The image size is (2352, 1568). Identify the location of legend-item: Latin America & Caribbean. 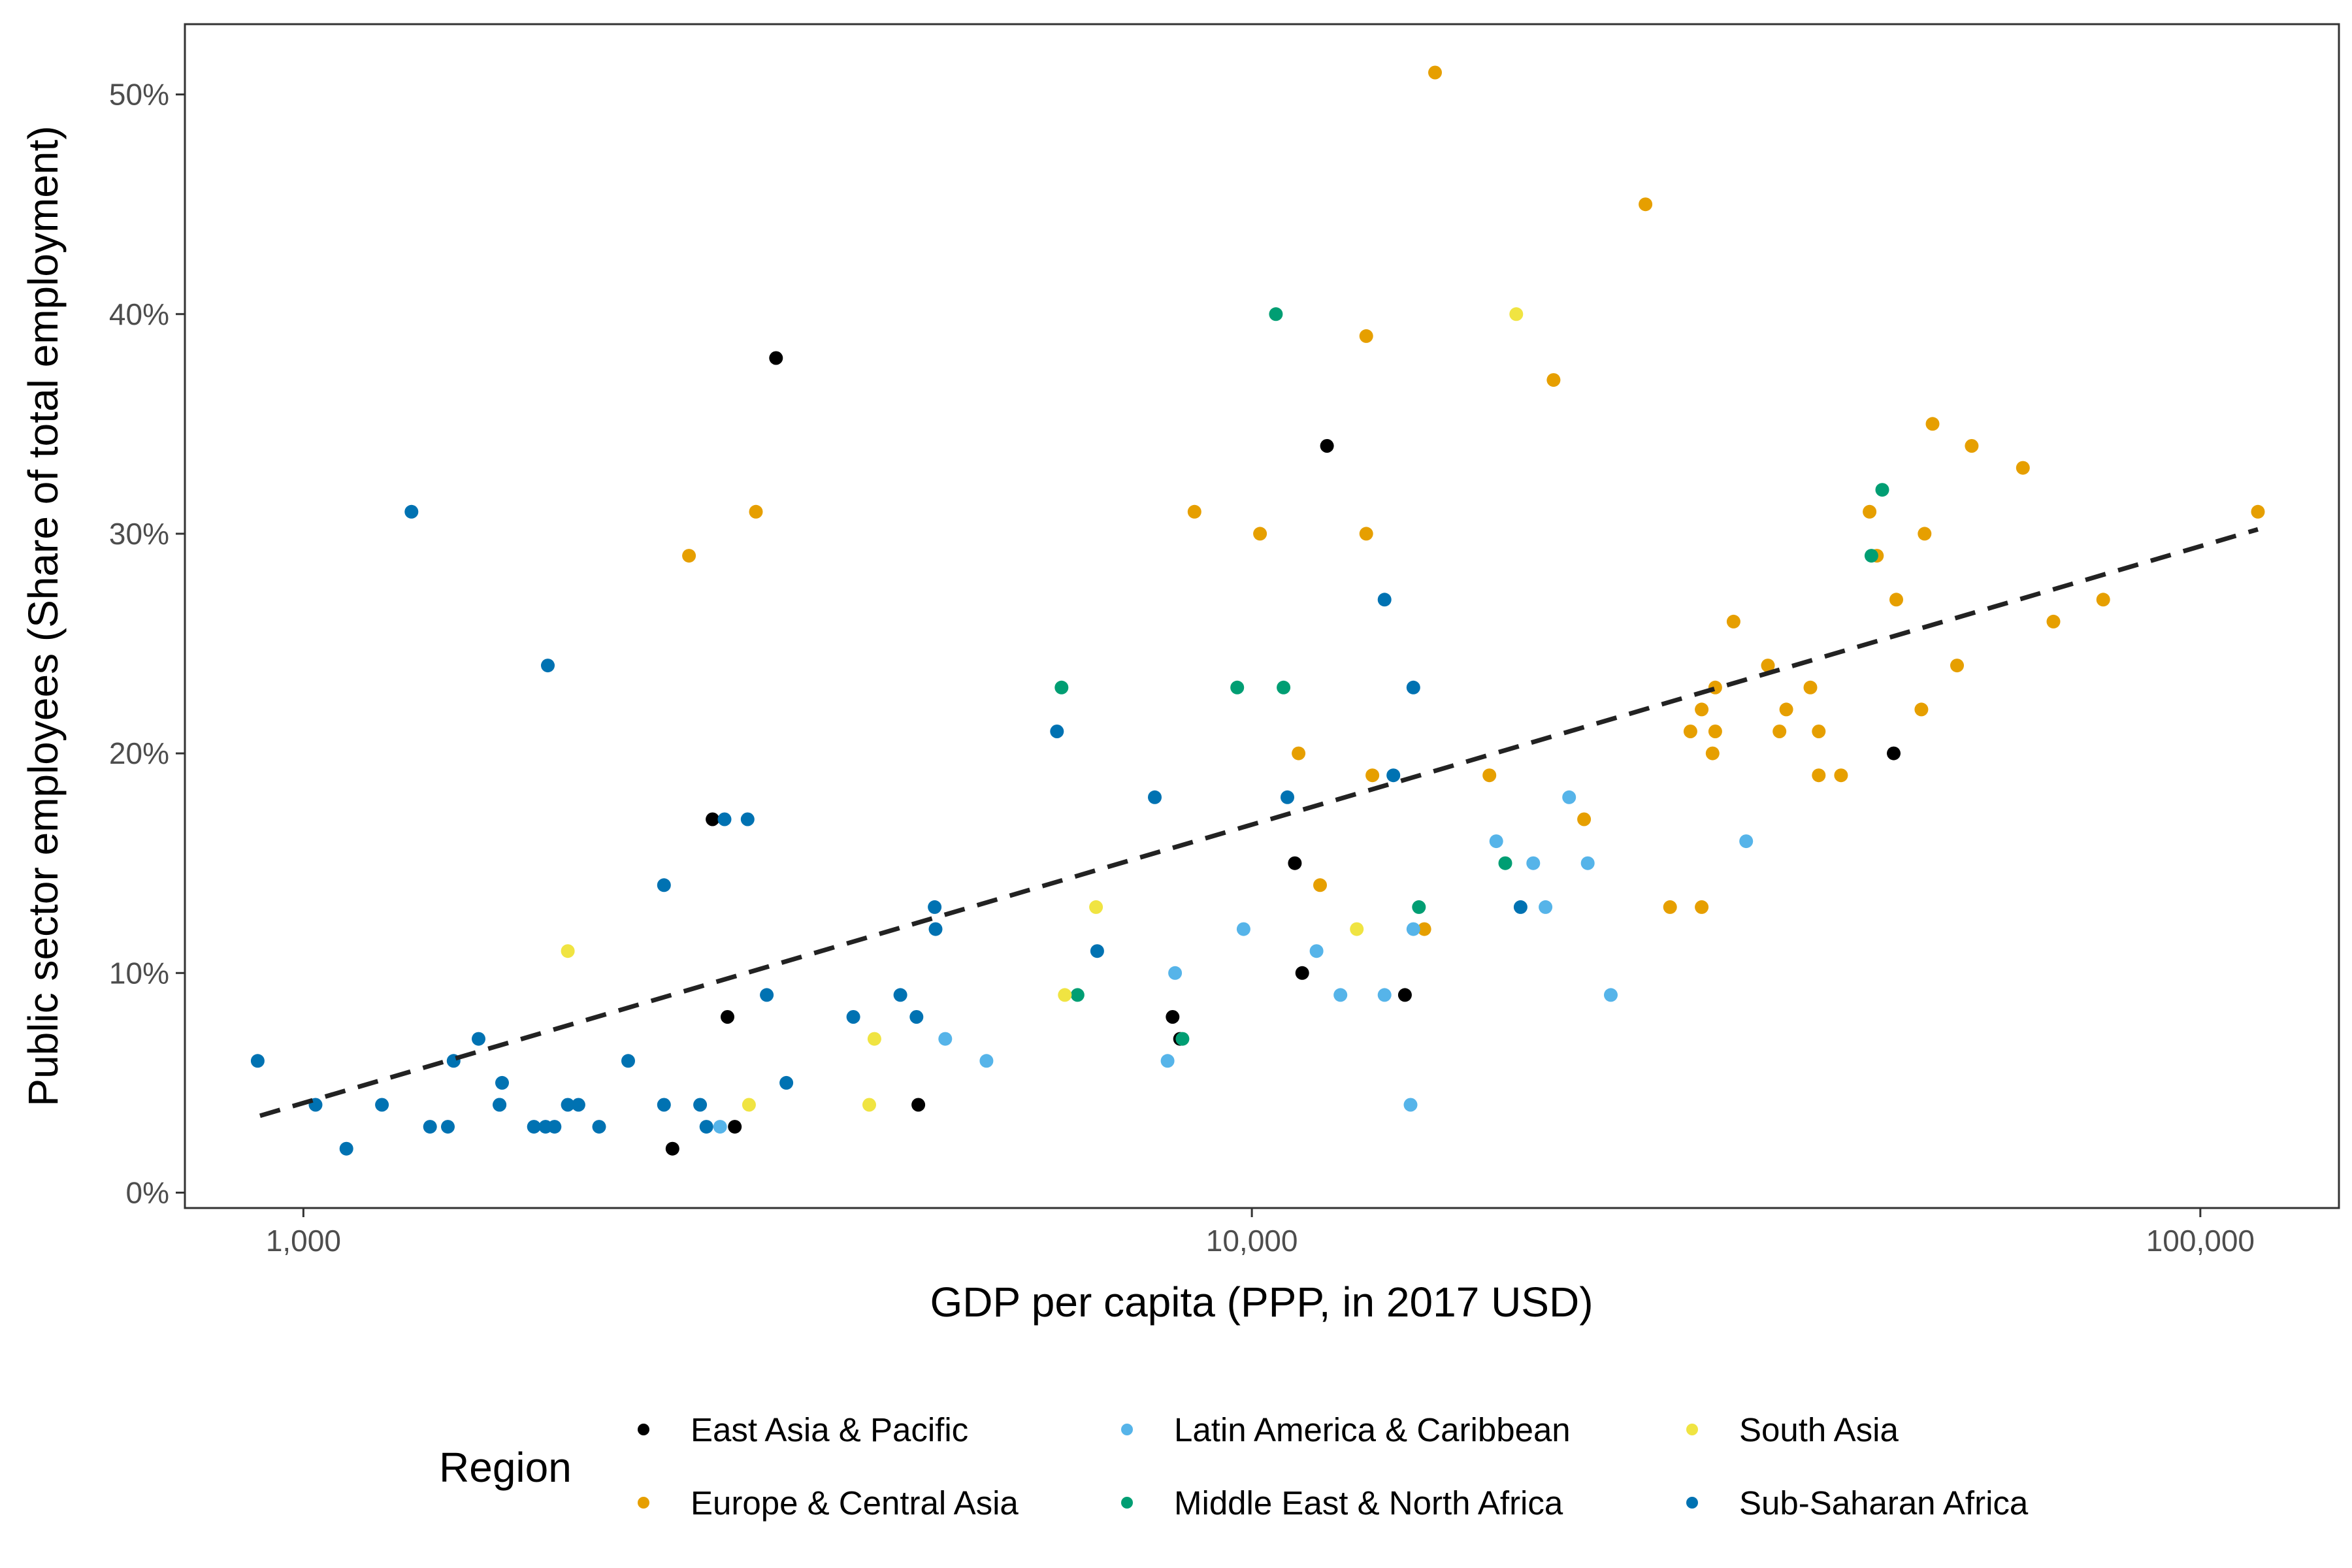
(1346, 1429).